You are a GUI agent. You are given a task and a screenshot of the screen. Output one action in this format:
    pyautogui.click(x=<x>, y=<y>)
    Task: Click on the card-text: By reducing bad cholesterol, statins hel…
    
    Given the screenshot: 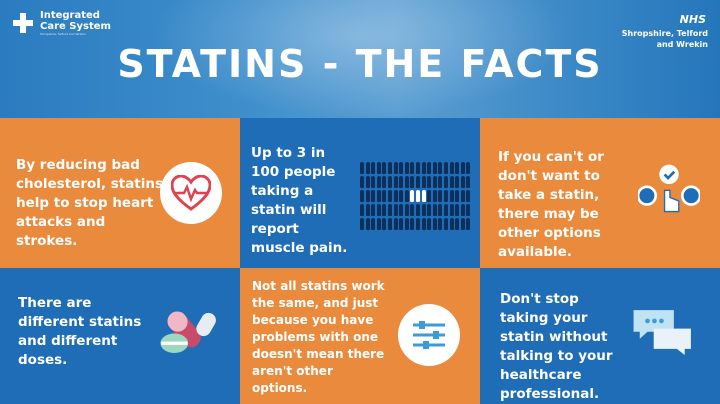 What is the action you would take?
    pyautogui.click(x=90, y=203)
    